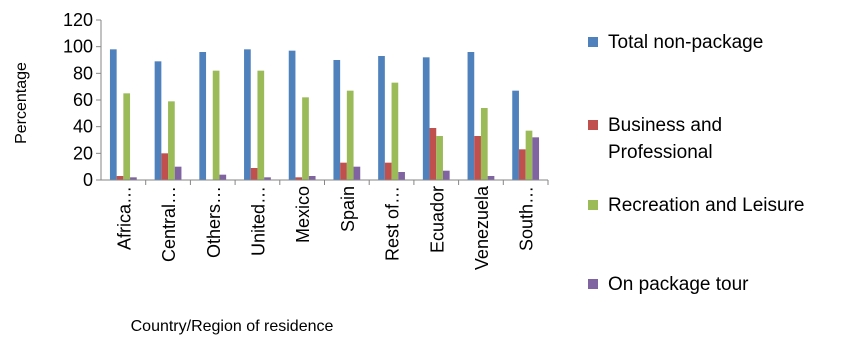  What do you see at coordinates (678, 284) in the screenshot?
I see `legend-label: On package tour` at bounding box center [678, 284].